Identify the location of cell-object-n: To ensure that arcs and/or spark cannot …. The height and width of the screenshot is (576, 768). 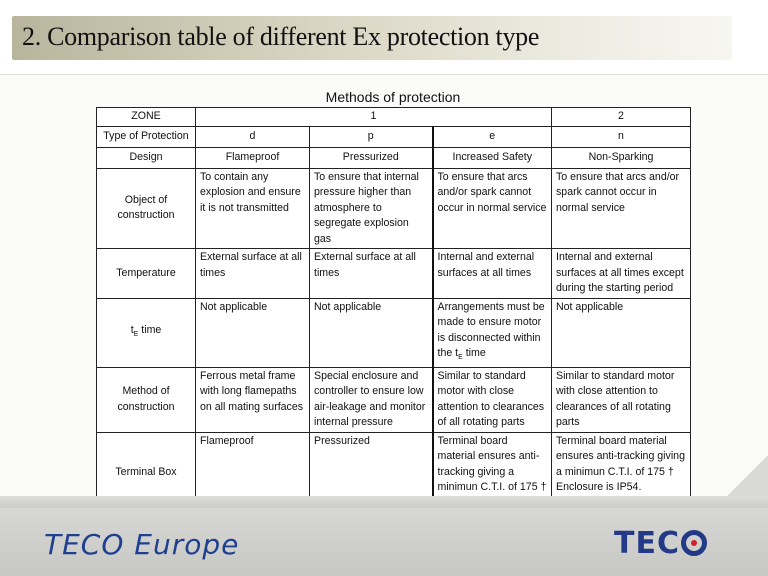
(621, 208).